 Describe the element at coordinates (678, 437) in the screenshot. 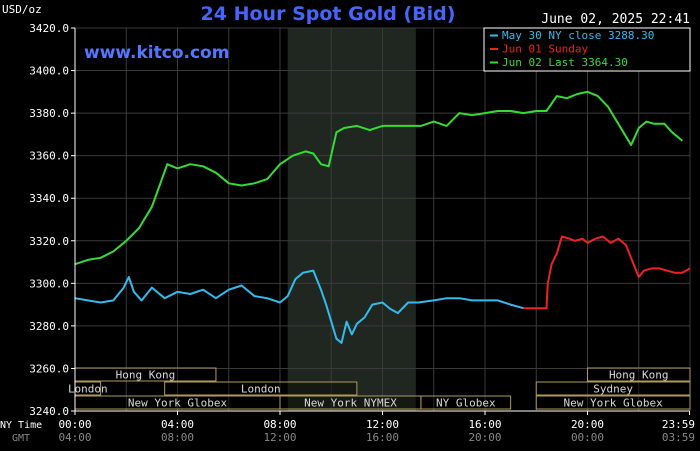

I see `x-tick-label-gmt: 03:59` at that location.